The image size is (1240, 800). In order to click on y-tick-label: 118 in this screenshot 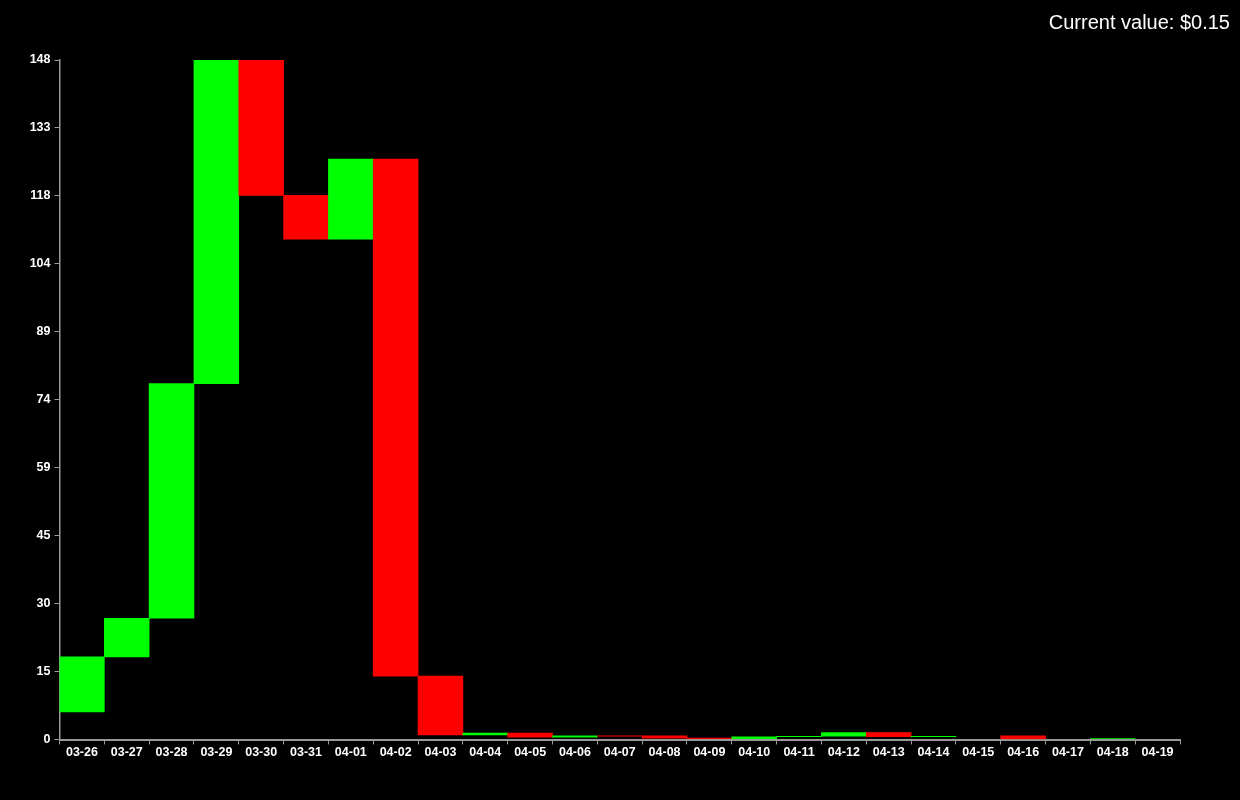, I will do `click(40, 195)`.